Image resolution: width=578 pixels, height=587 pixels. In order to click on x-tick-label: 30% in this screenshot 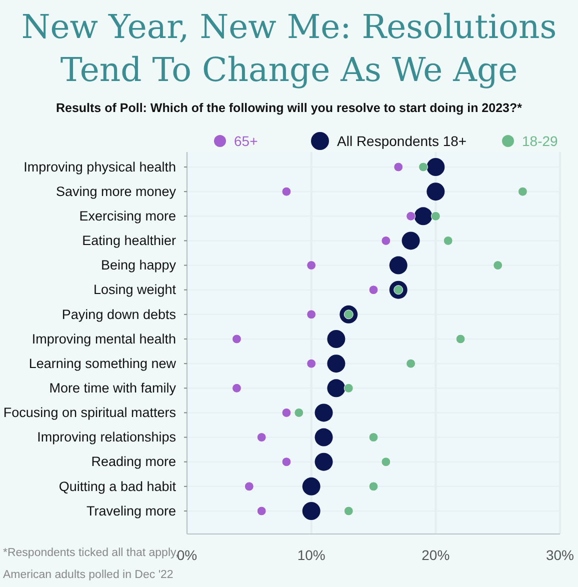, I will do `click(560, 554)`.